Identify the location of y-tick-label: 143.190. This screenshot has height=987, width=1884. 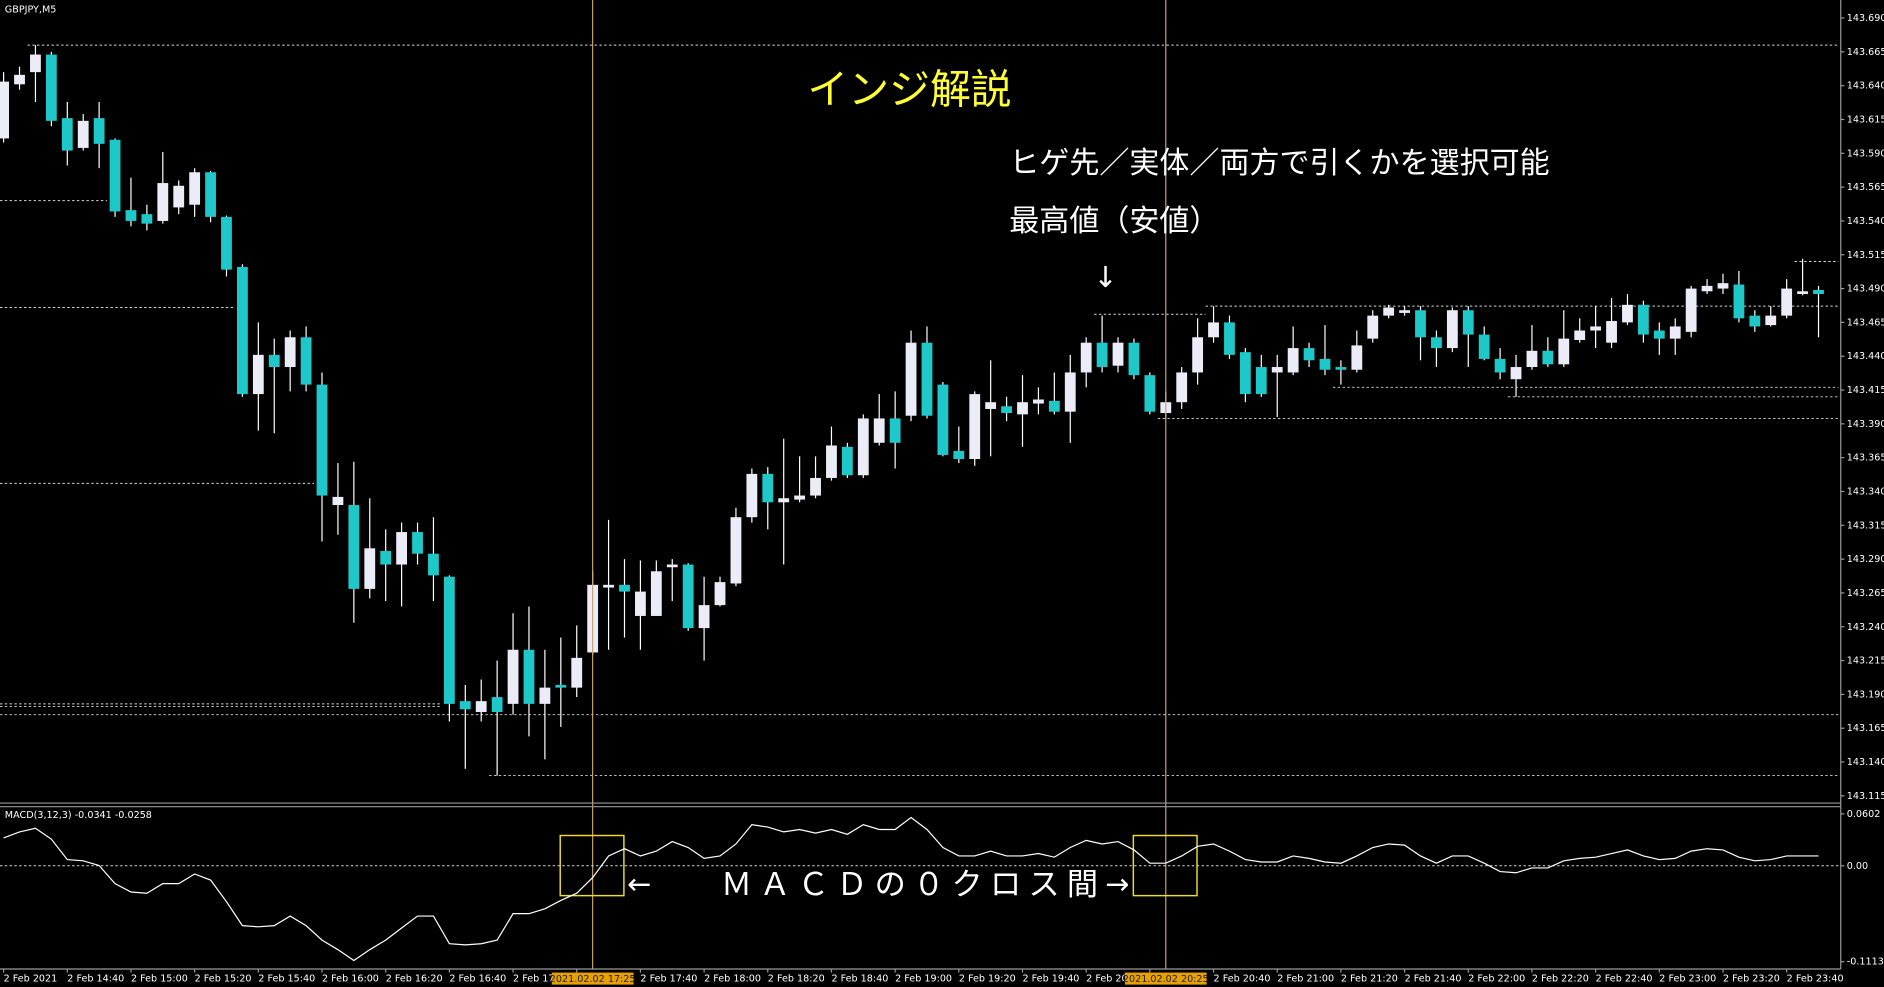
(1865, 694).